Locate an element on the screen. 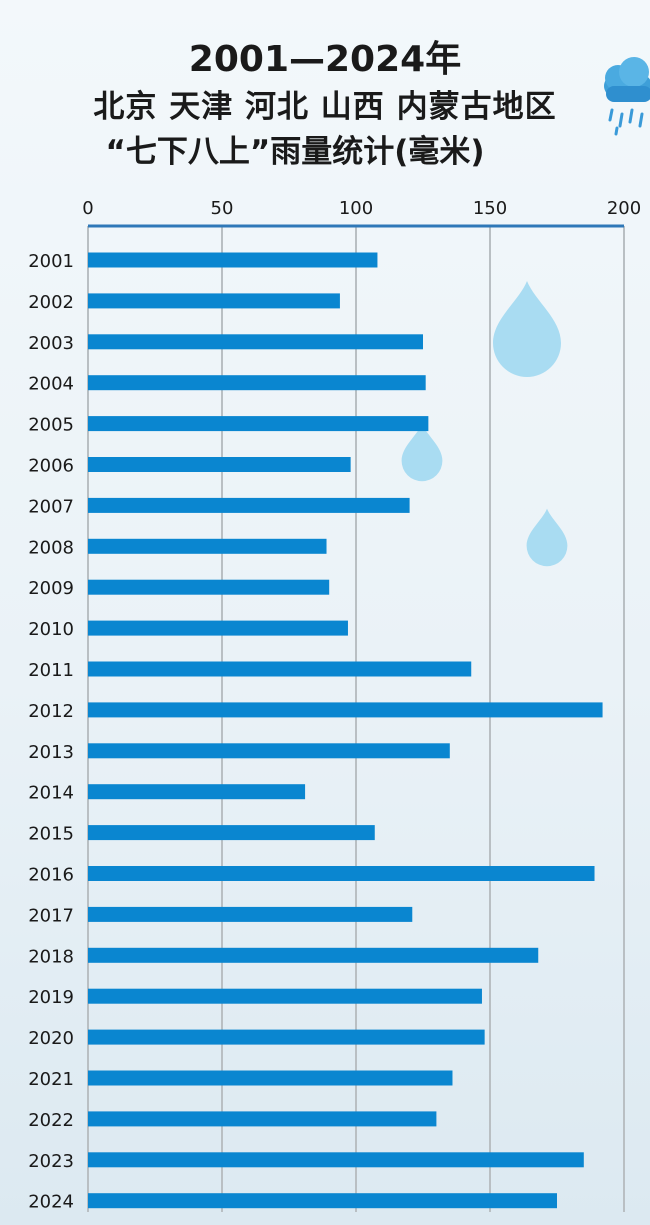  y-tick-label: 2023 is located at coordinates (51, 1161).